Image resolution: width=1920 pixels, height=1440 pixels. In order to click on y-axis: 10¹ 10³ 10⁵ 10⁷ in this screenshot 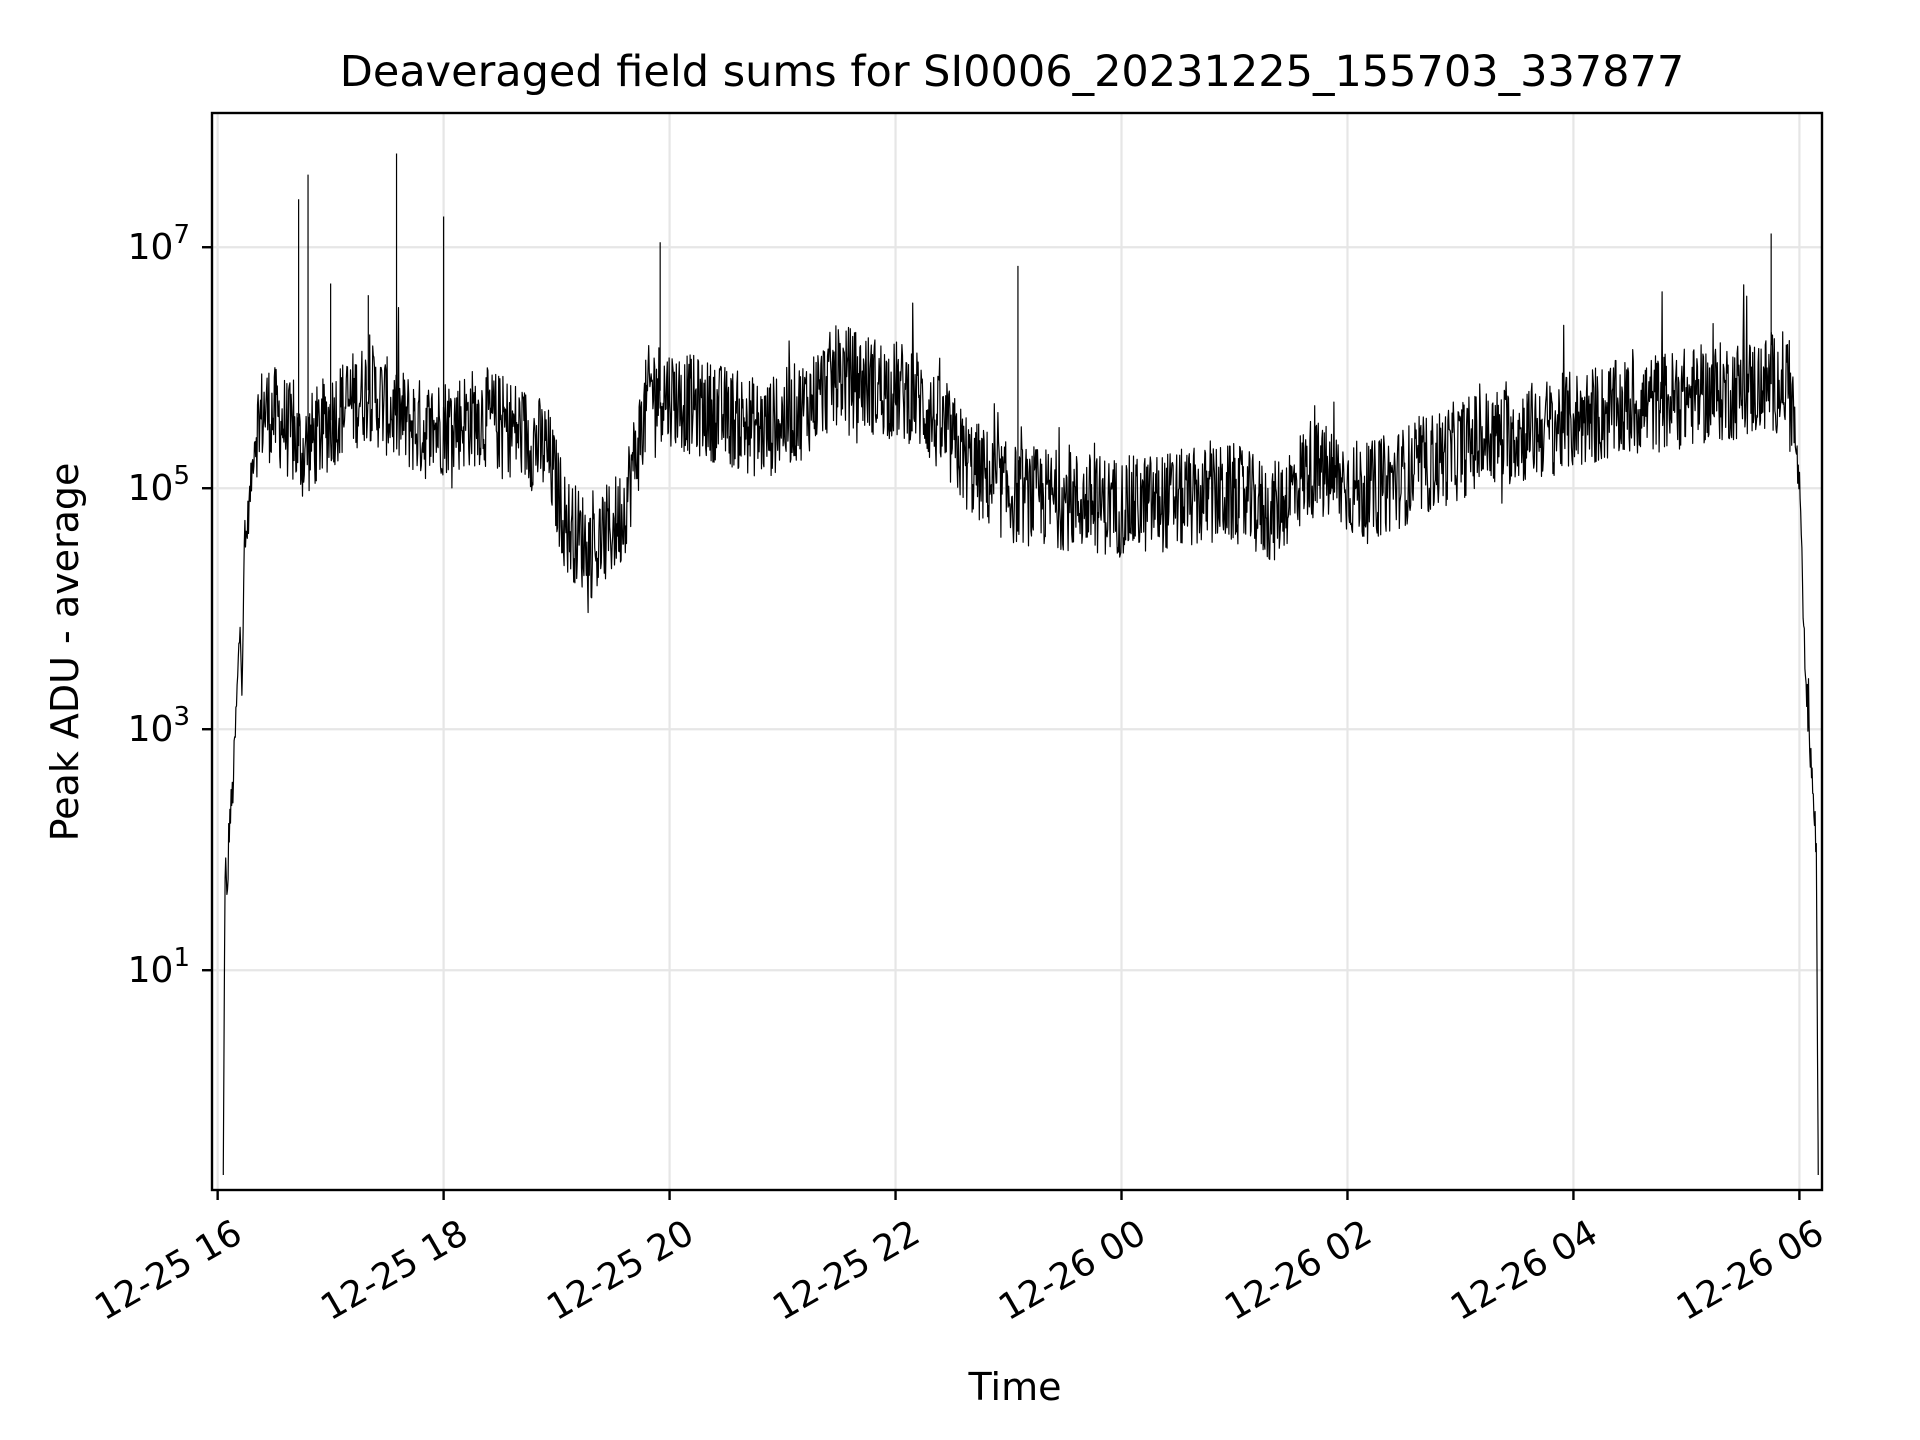, I will do `click(170, 605)`.